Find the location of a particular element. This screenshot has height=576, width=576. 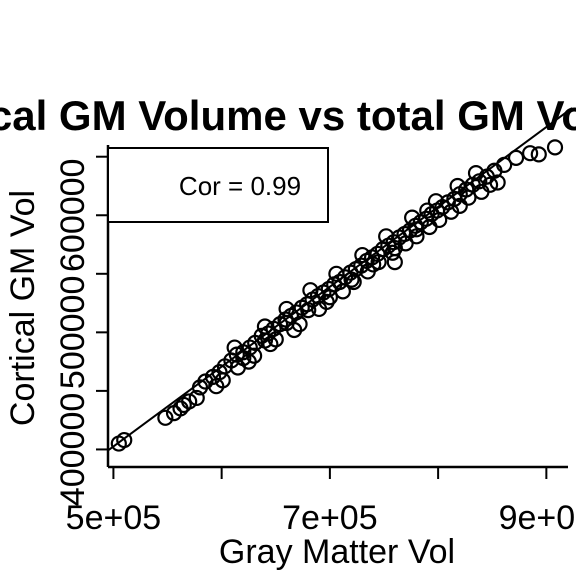

y-tick-label: 600000 is located at coordinates (73, 215).